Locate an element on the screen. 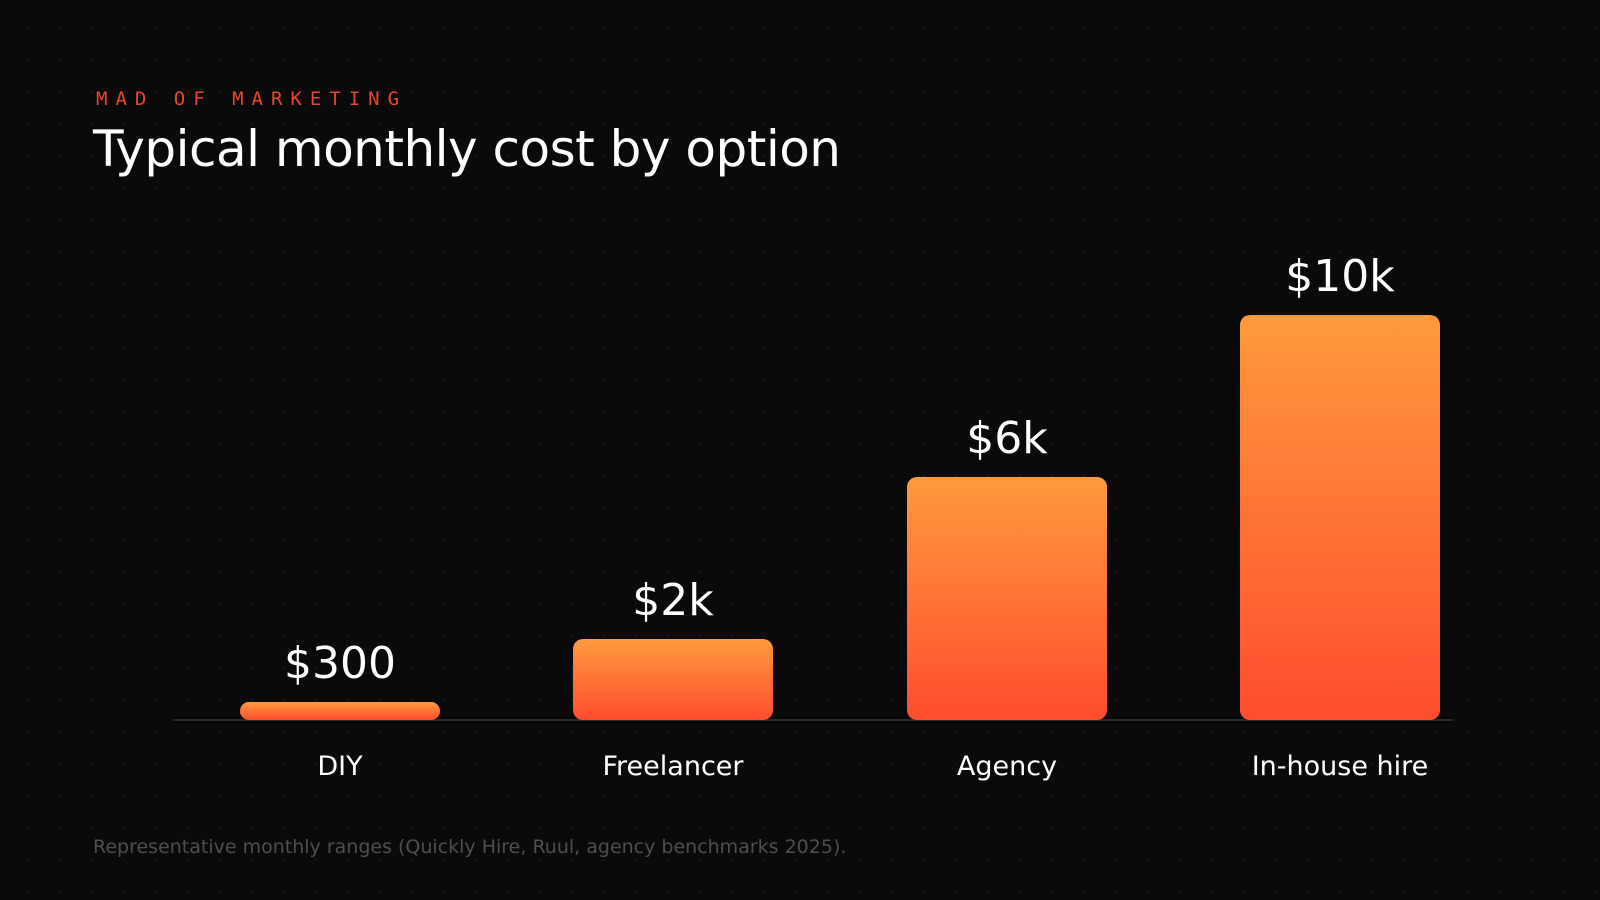 Image resolution: width=1600 pixels, height=900 pixels. data-label: $6k is located at coordinates (1007, 438).